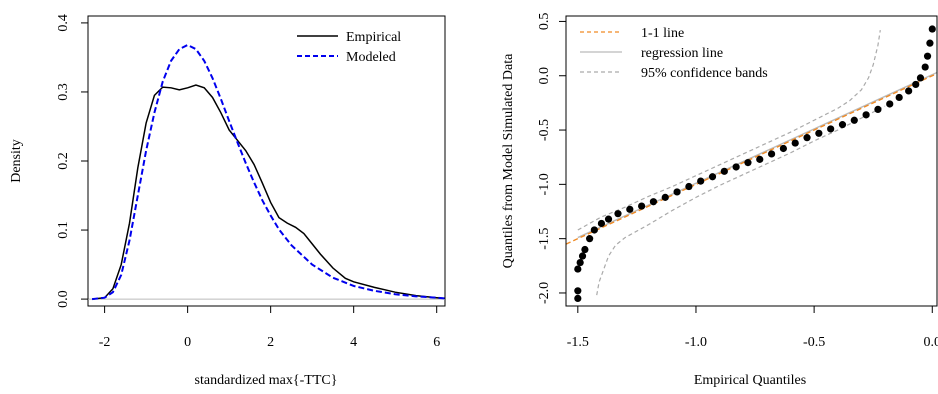 Image resolution: width=938 pixels, height=394 pixels. What do you see at coordinates (662, 33) in the screenshot?
I see `legend-label-one-to-one: 1-1 line` at bounding box center [662, 33].